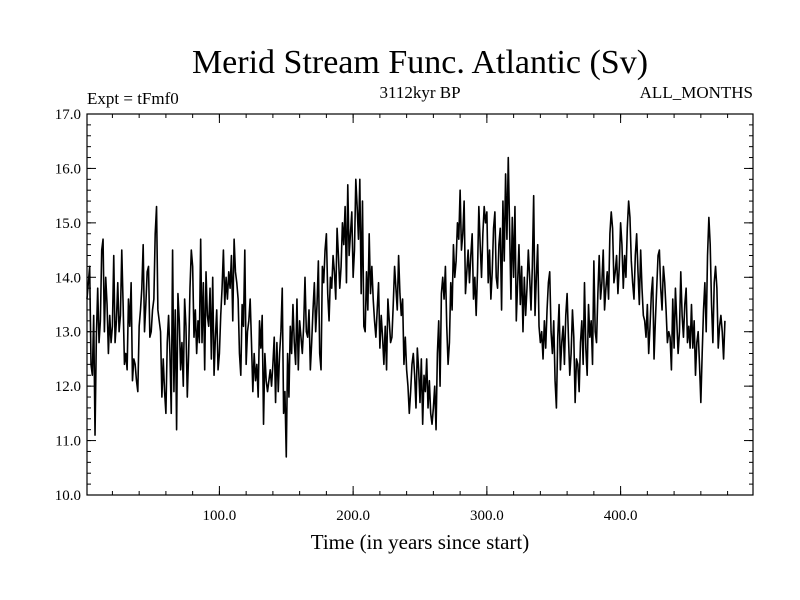 This screenshot has width=800, height=600. What do you see at coordinates (68, 387) in the screenshot?
I see `y-tick-label: 12.0` at bounding box center [68, 387].